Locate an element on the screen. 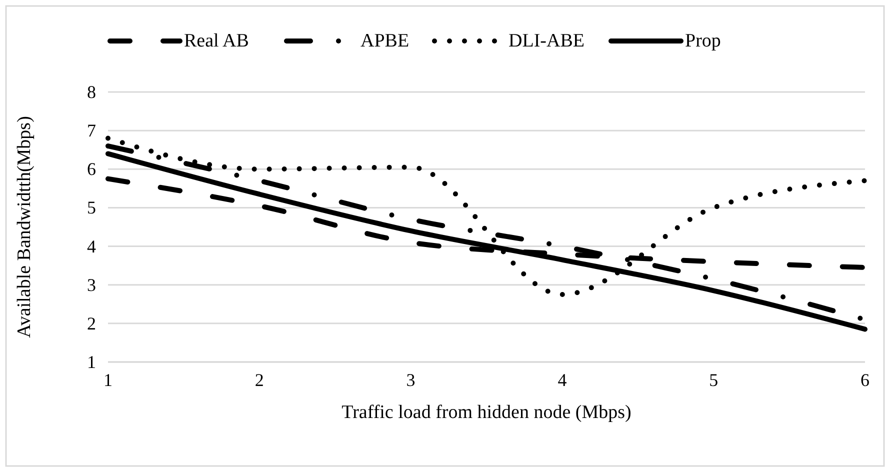 The width and height of the screenshot is (890, 472). y-tick-label: 2 is located at coordinates (91, 323).